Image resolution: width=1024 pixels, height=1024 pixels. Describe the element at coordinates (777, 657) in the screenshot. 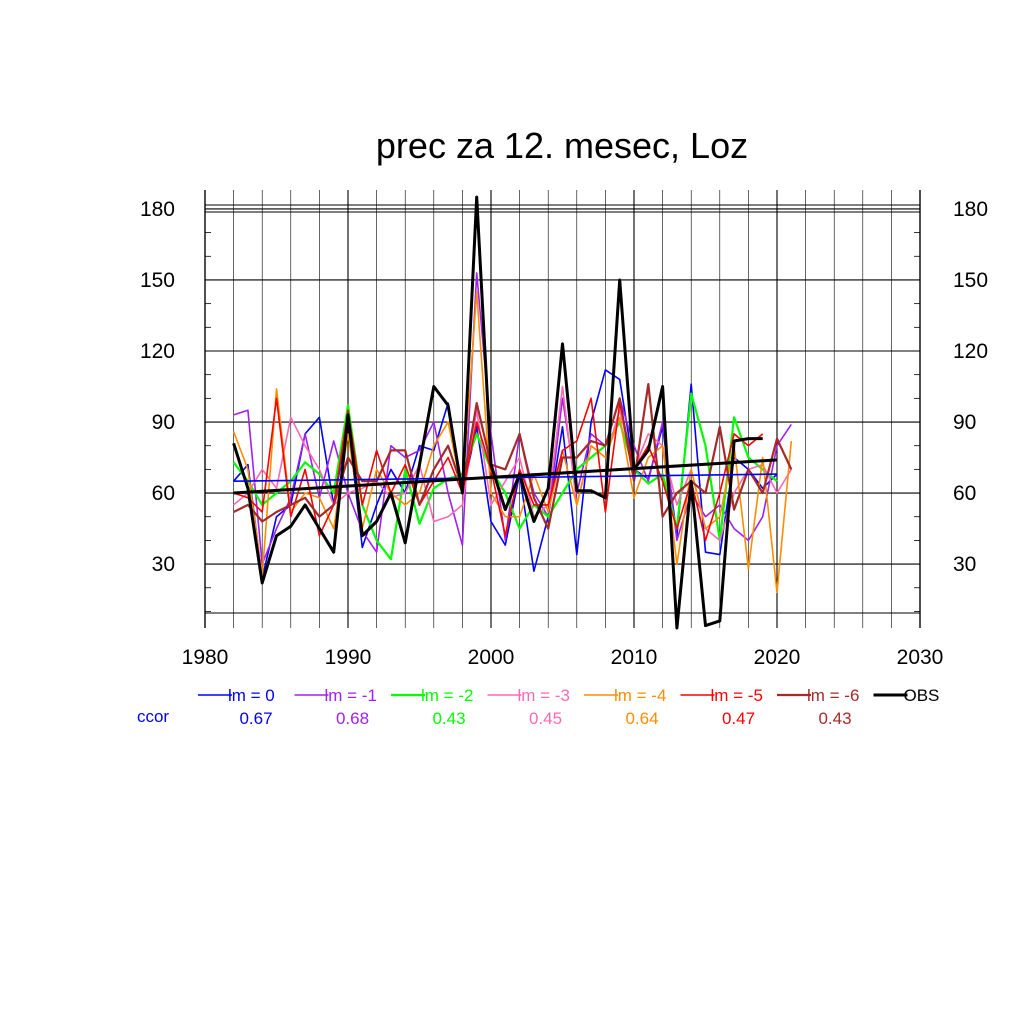

I see `x-tick-label: 2020` at that location.